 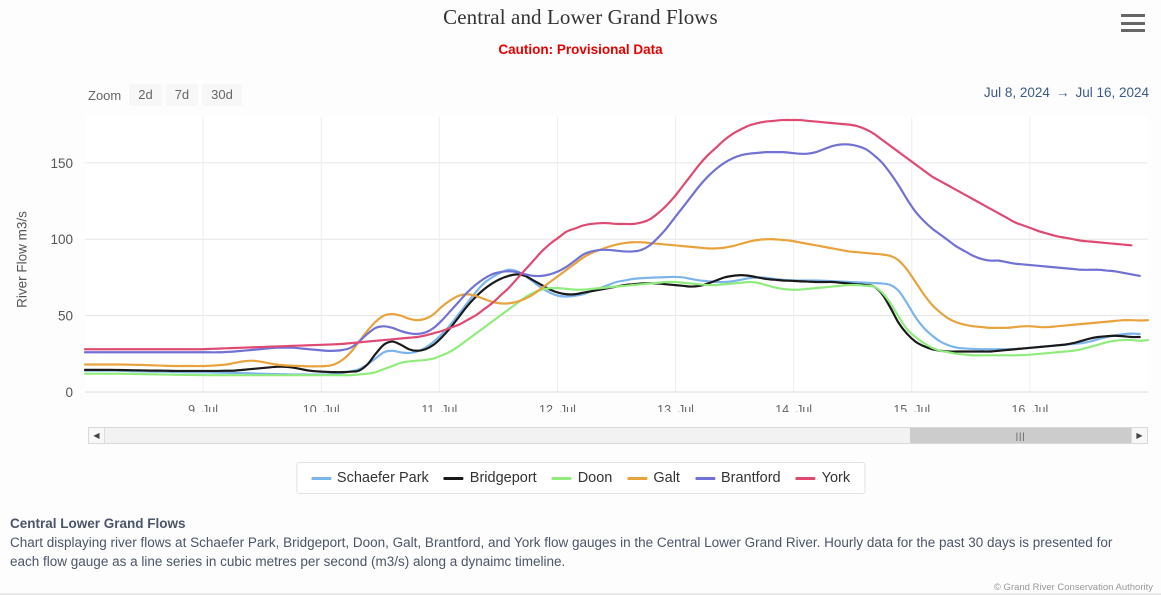 What do you see at coordinates (382, 478) in the screenshot?
I see `legend-item-label: Schaefer Park` at bounding box center [382, 478].